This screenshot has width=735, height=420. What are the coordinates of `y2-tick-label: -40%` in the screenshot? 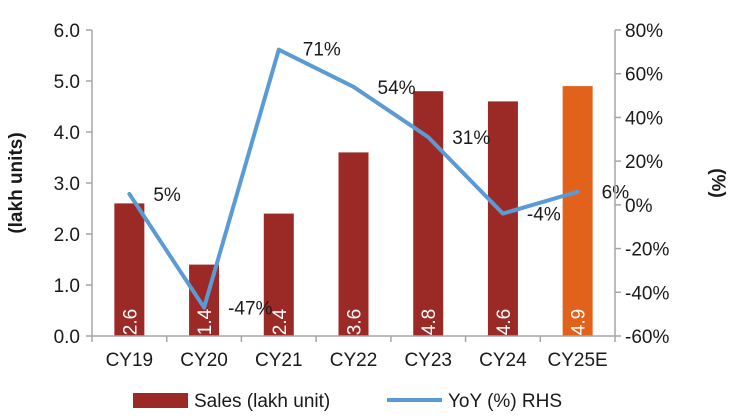 It's located at (647, 293).